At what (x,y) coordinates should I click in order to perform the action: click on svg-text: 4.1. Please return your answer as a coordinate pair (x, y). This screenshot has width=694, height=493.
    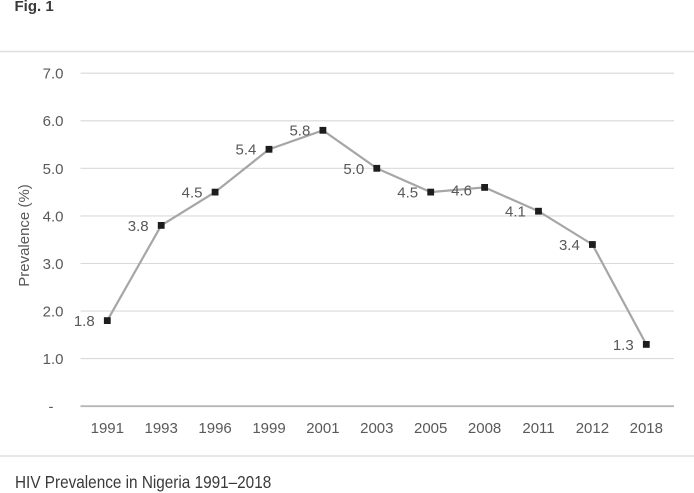
    Looking at the image, I should click on (515, 212).